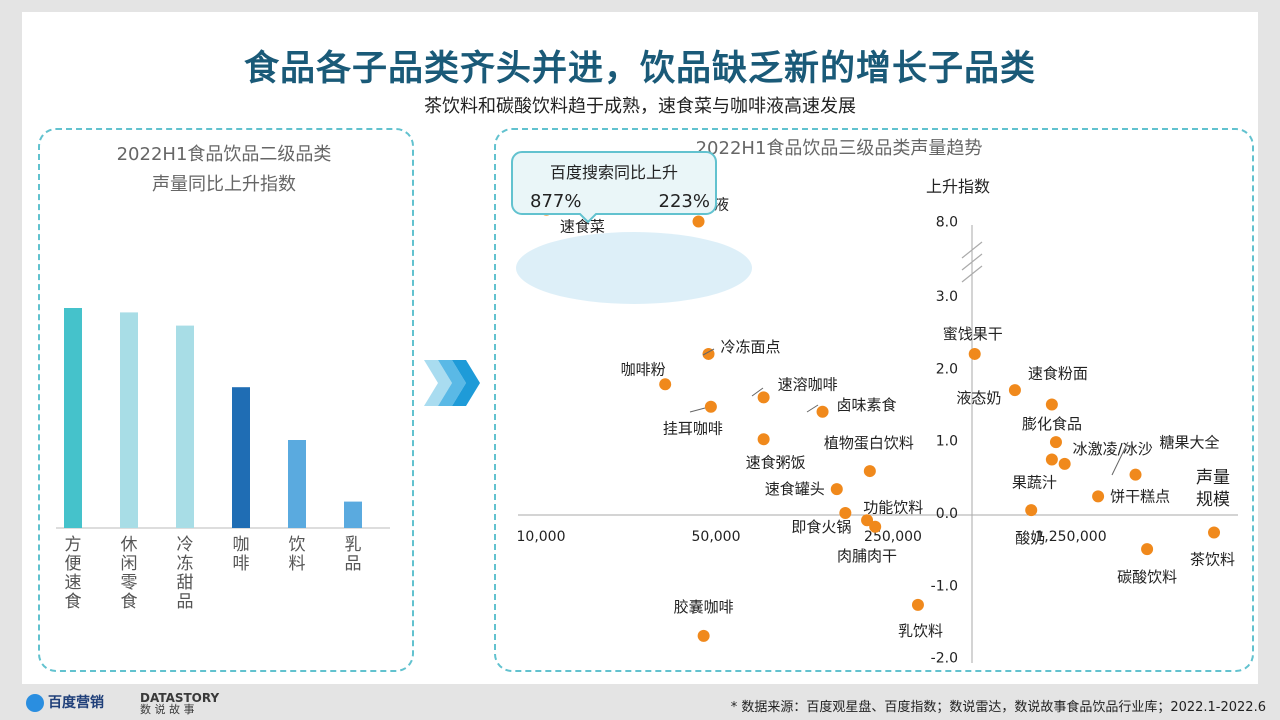 This screenshot has width=1280, height=720. What do you see at coordinates (1147, 577) in the screenshot?
I see `scatter-point-label: 碳酸饮料` at bounding box center [1147, 577].